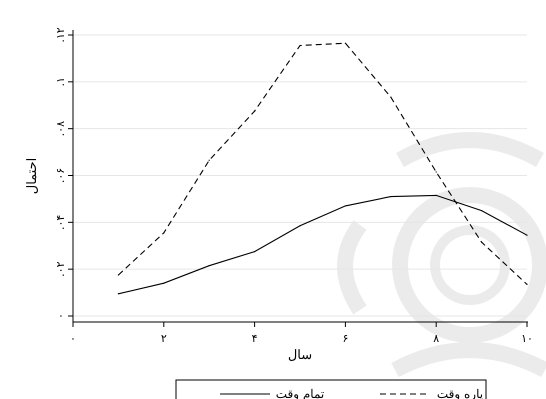 The width and height of the screenshot is (546, 399). What do you see at coordinates (60, 81) in the screenshot?
I see `y-tick-label-5: .۱` at bounding box center [60, 81].